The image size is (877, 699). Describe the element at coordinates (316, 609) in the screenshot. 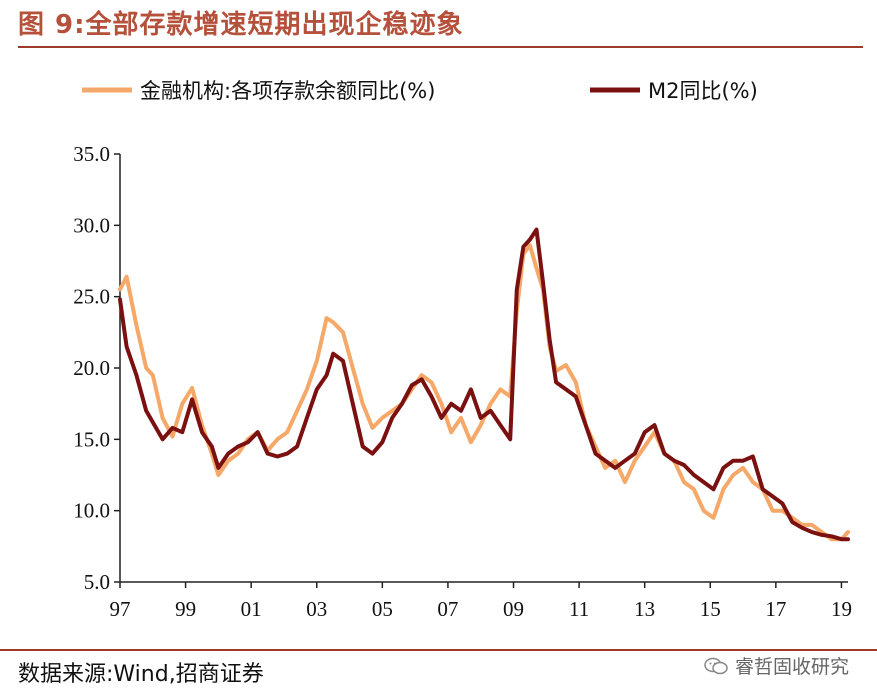

I see `x-tick-label: 03` at that location.